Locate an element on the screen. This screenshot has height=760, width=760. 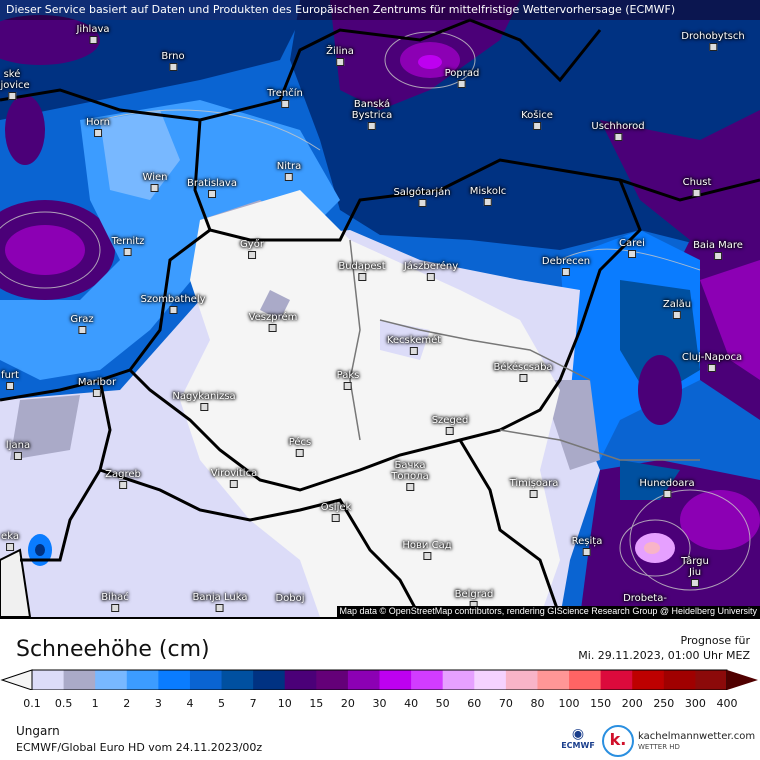
field-purple-west-n is located at coordinates (25, 130).